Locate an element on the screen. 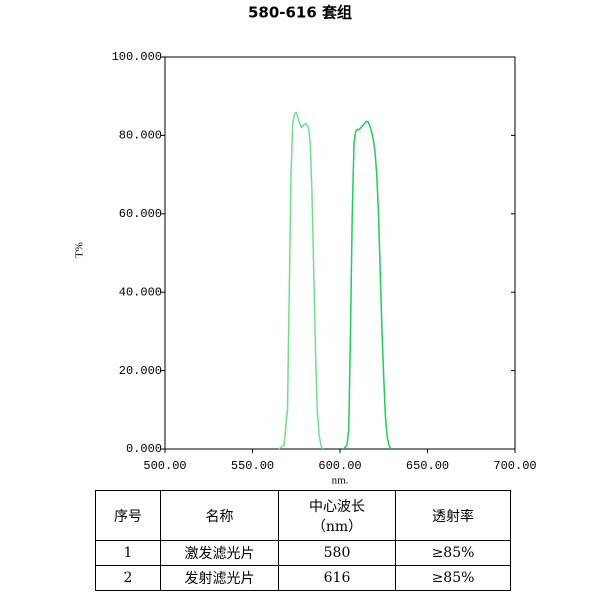 The height and width of the screenshot is (600, 600). cell: 发射滤光片 is located at coordinates (219, 578).